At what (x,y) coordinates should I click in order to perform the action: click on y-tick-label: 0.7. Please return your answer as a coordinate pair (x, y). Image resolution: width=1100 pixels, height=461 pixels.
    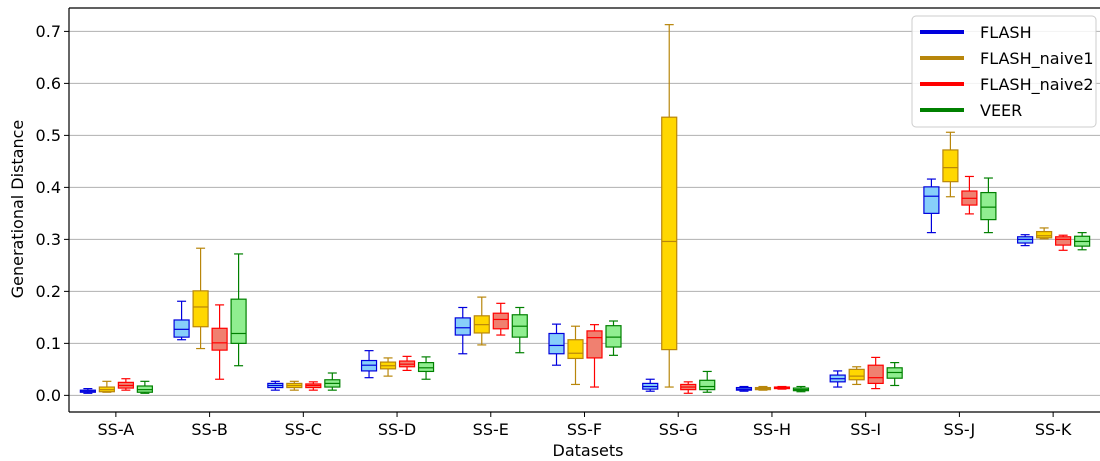
    Looking at the image, I should click on (48, 31).